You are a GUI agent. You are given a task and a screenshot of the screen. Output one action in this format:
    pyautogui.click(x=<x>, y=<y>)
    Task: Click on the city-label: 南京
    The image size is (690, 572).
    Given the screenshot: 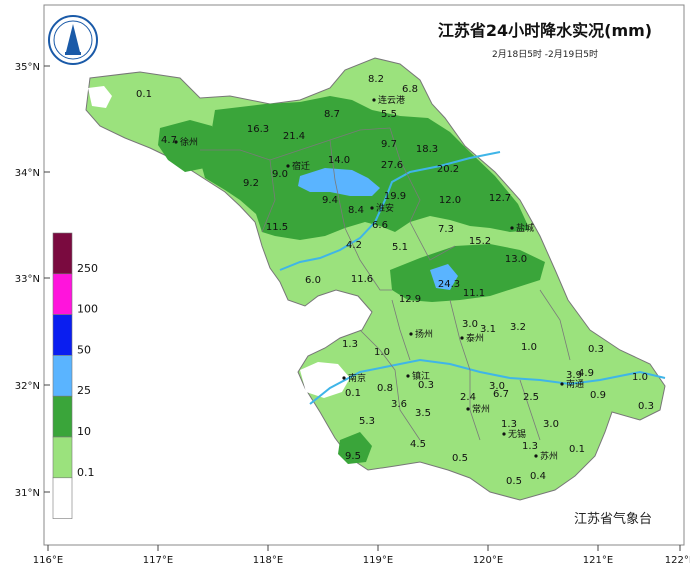 What is the action you would take?
    pyautogui.click(x=357, y=378)
    